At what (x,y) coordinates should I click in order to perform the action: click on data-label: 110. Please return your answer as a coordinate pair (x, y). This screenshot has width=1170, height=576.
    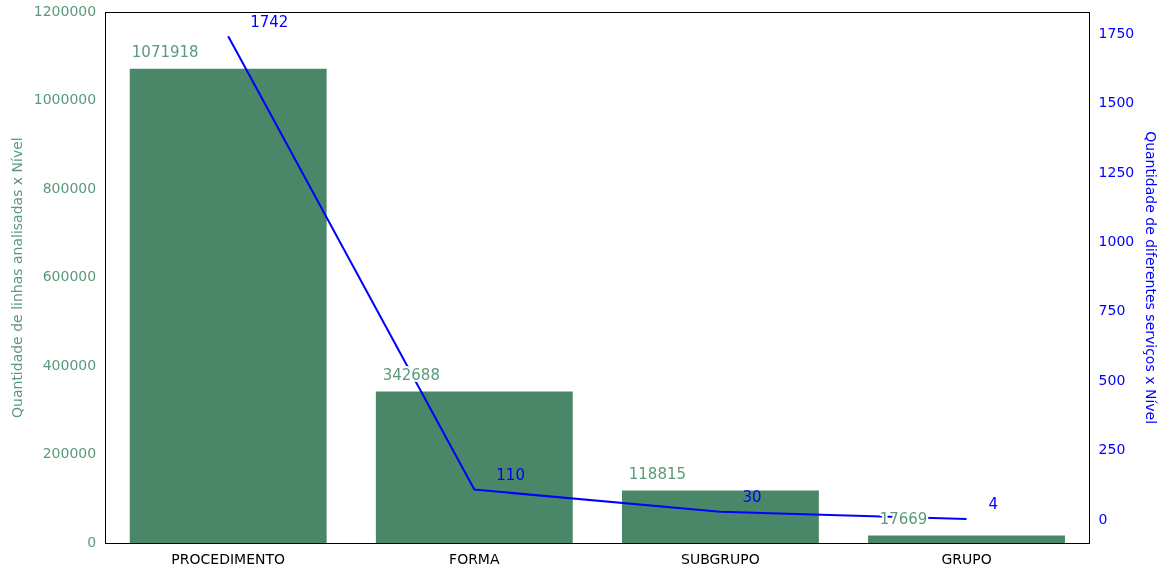
    Looking at the image, I should click on (510, 474).